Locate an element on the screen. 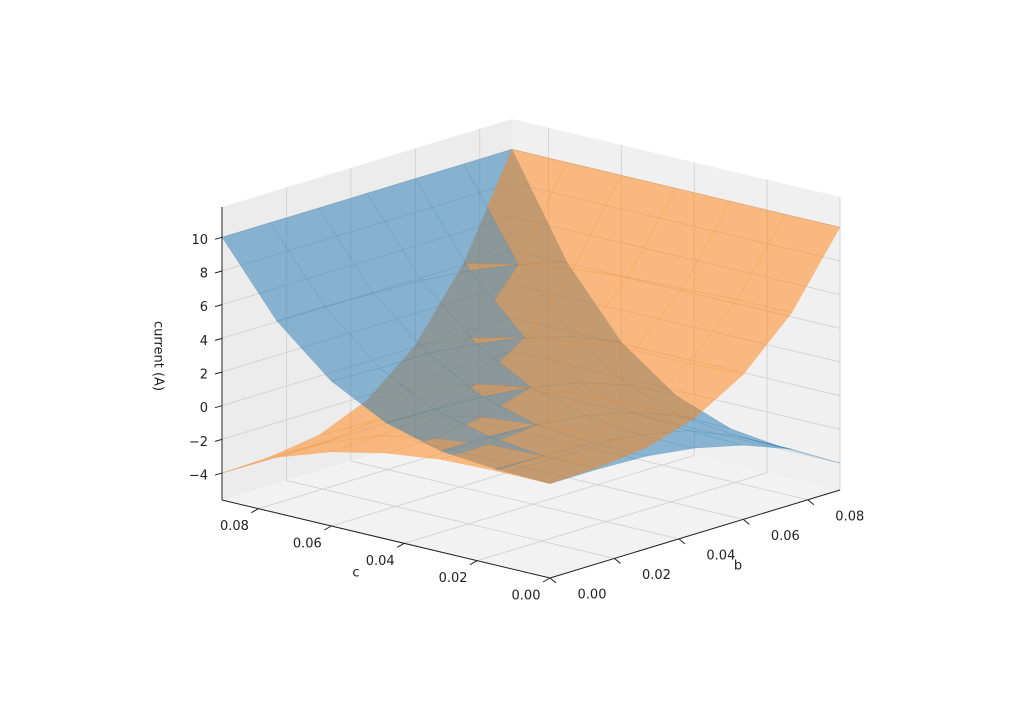  y-tick-label: 0.02 is located at coordinates (453, 578).